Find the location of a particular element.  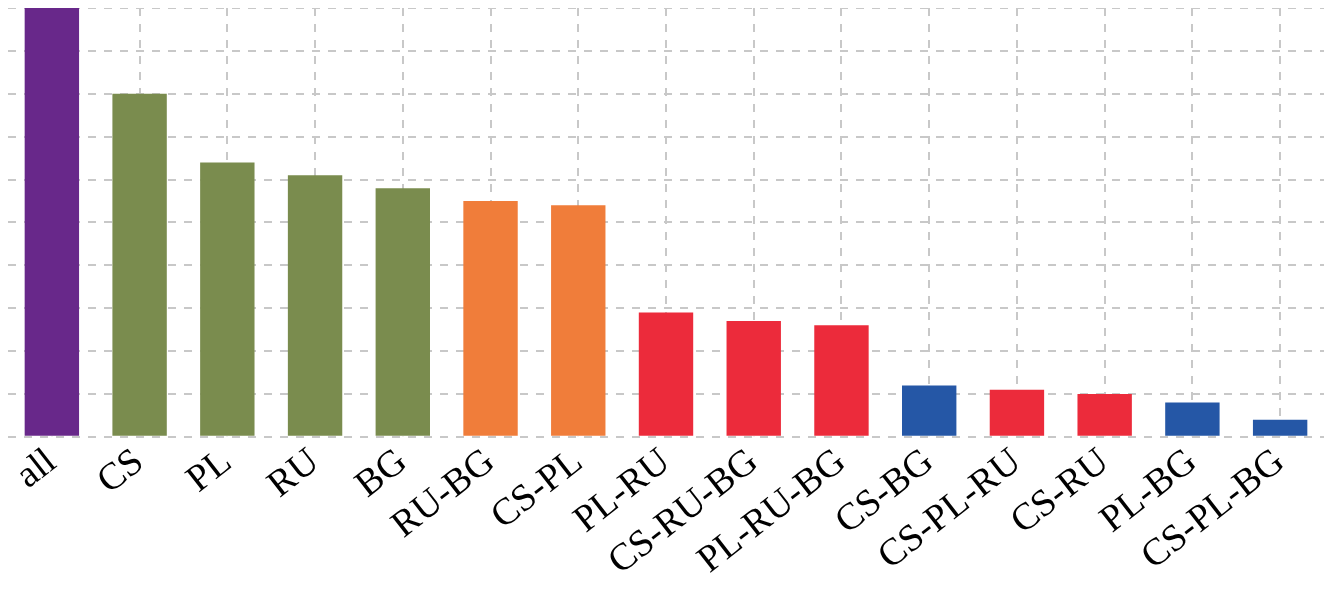

x-tick-label: PL is located at coordinates (208, 469).